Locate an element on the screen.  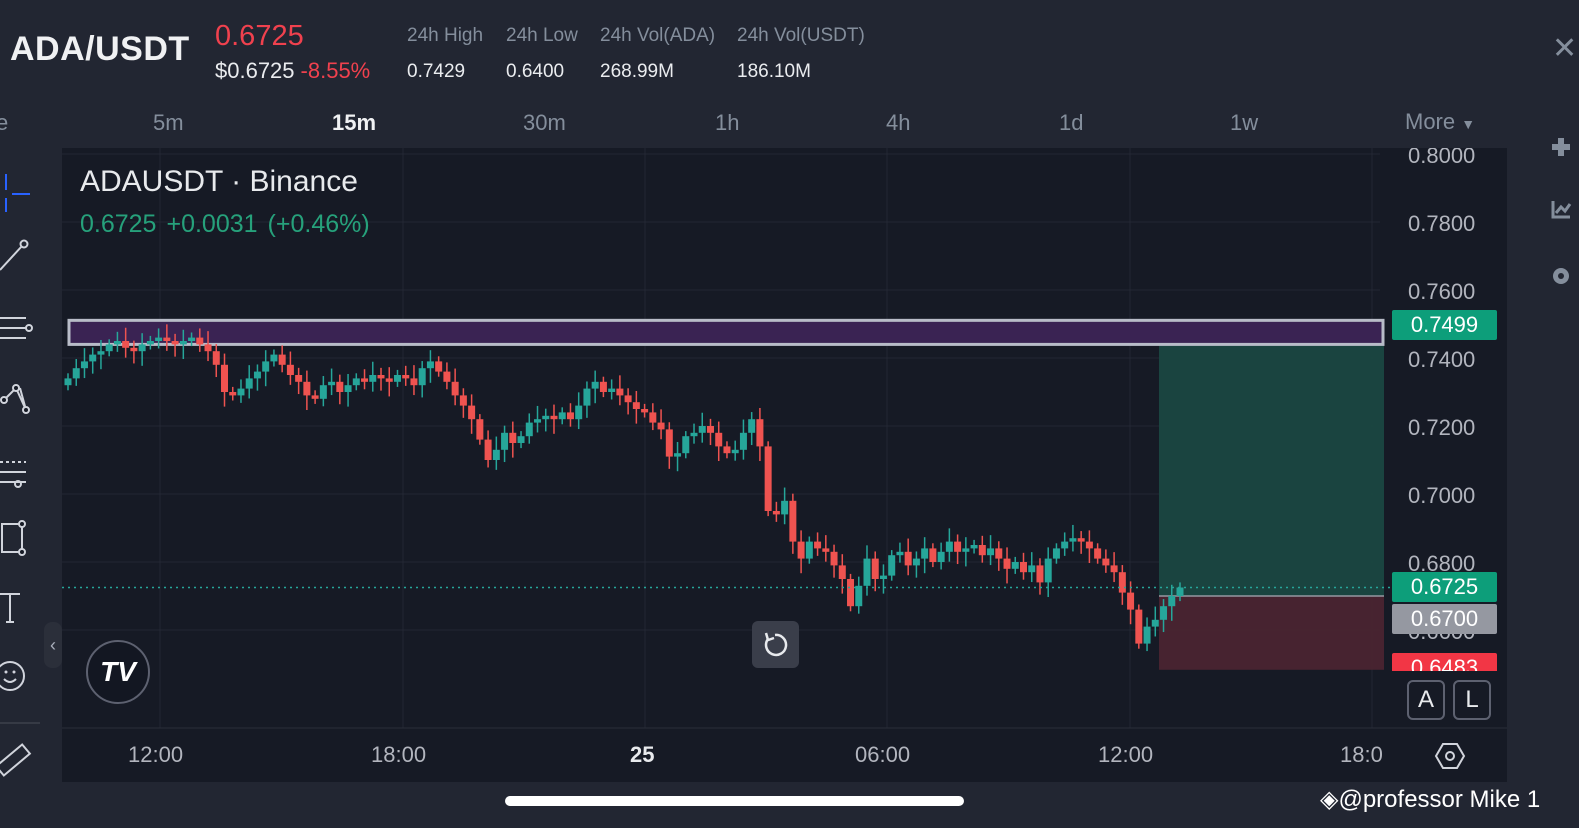
more-label: More is located at coordinates (1430, 121).